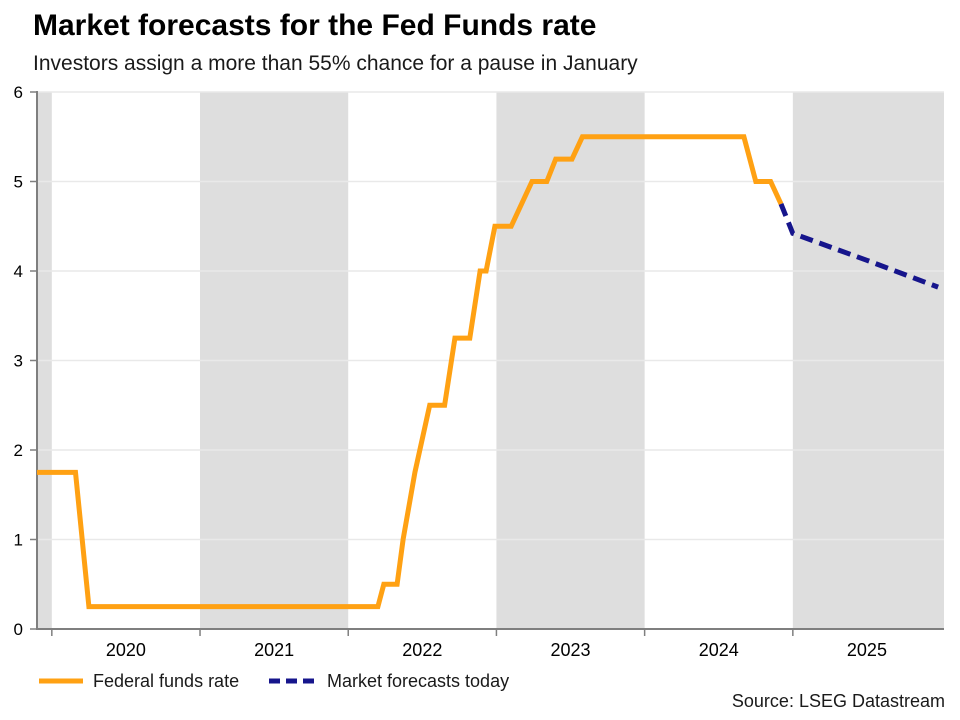 This screenshot has width=960, height=720. I want to click on chart-title: Market forecasts for the Fed Funds rate, so click(315, 25).